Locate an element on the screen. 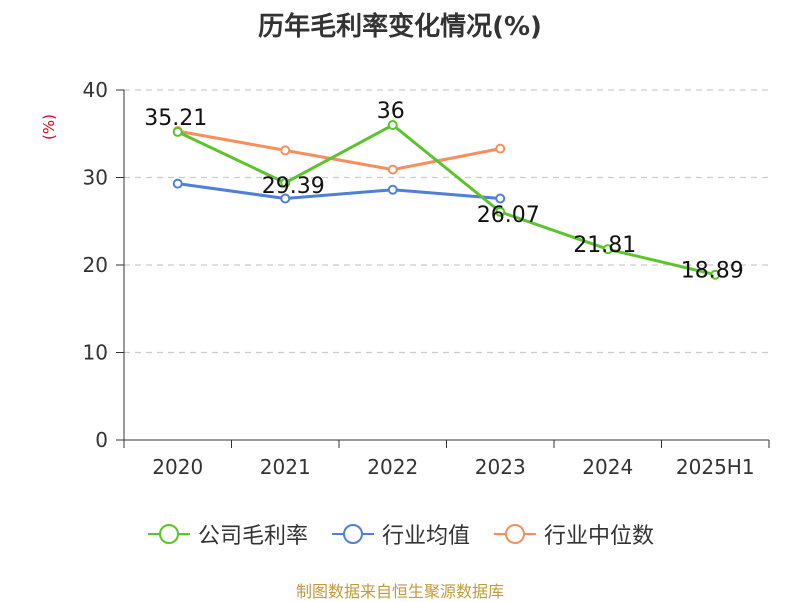  data-point-2-2021 is located at coordinates (285, 150).